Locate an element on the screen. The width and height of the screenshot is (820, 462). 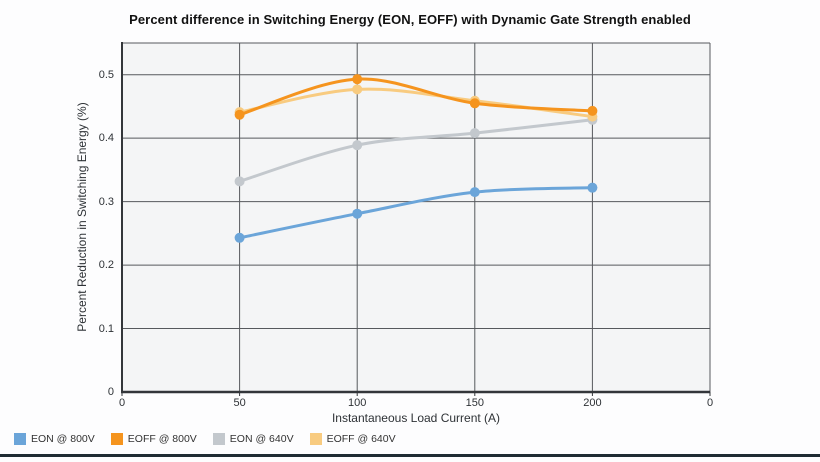
legend-label: EON @ 640V is located at coordinates (261, 439).